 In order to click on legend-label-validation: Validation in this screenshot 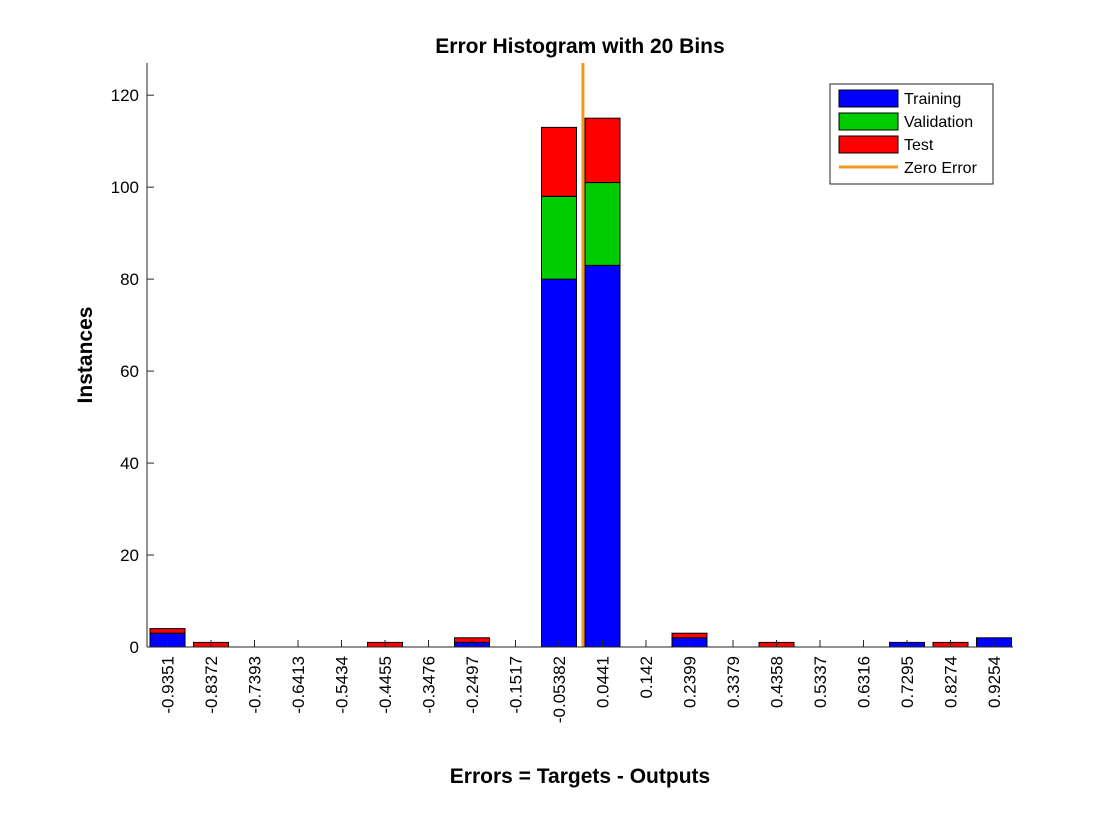, I will do `click(938, 122)`.